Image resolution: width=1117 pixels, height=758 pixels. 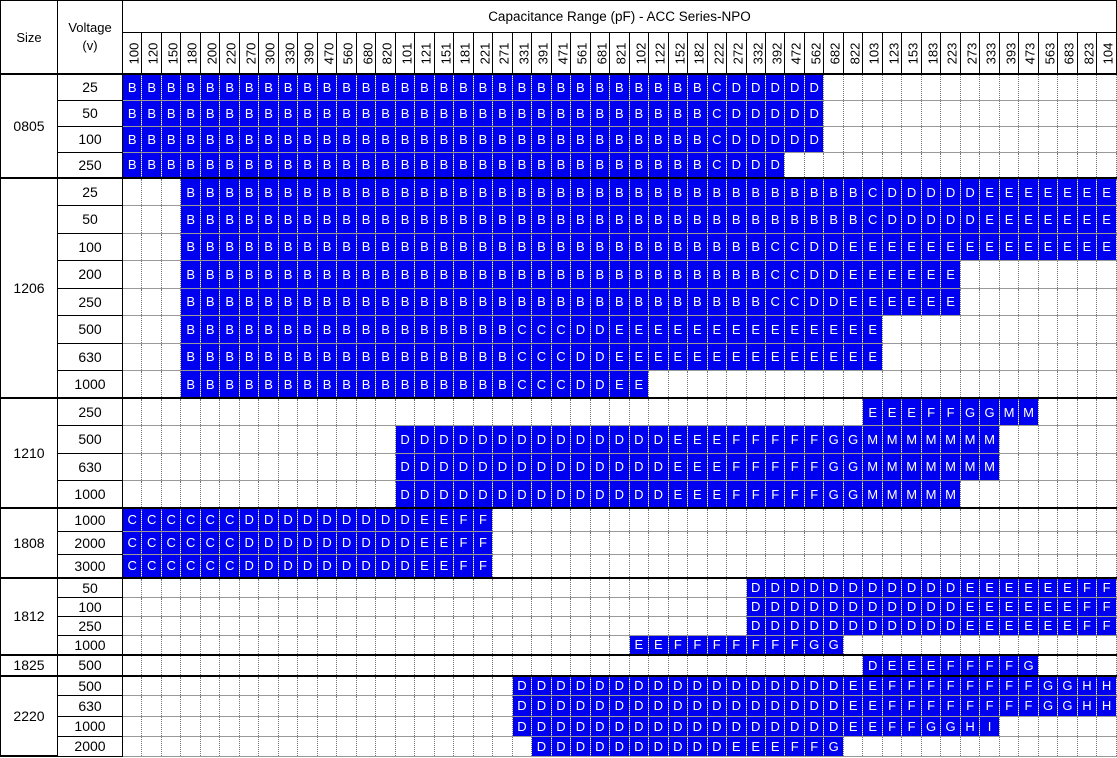 I want to click on column-header-label: 821, so click(x=621, y=53).